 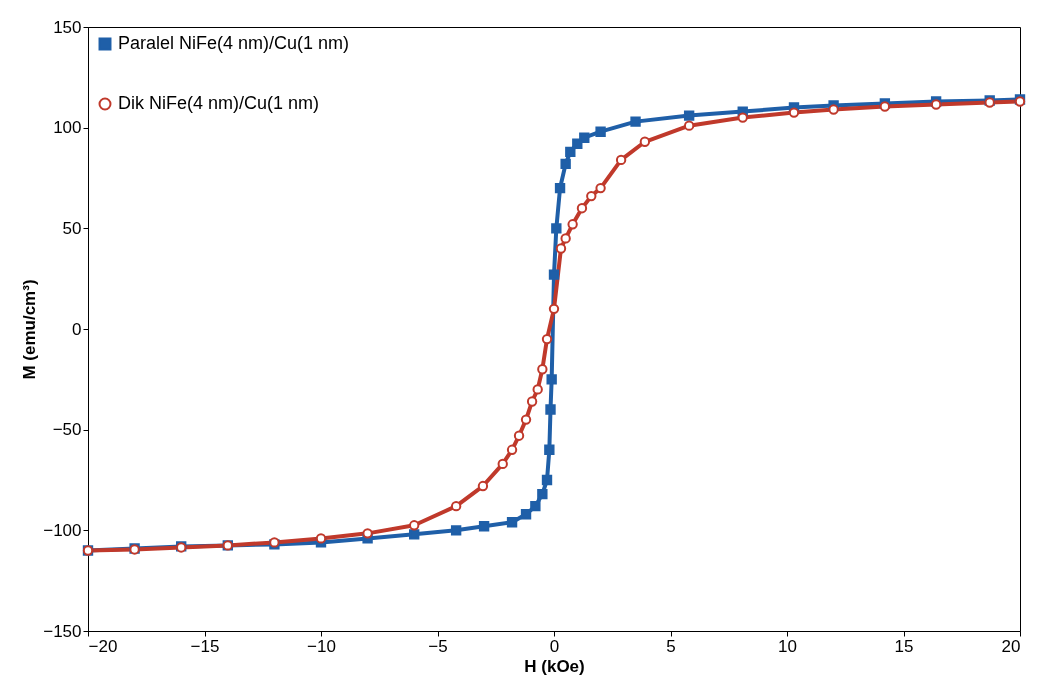 I want to click on x-tick-label: −20, so click(x=103, y=646).